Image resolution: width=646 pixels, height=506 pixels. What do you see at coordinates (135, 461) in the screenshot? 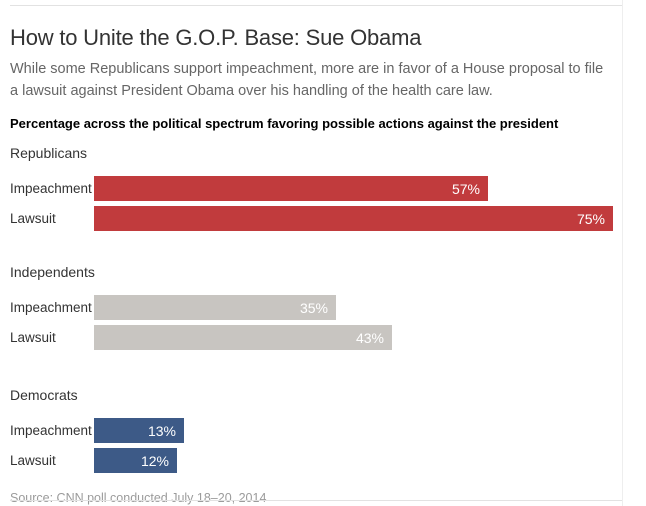
I see `bar-lawsuit: 12%` at bounding box center [135, 461].